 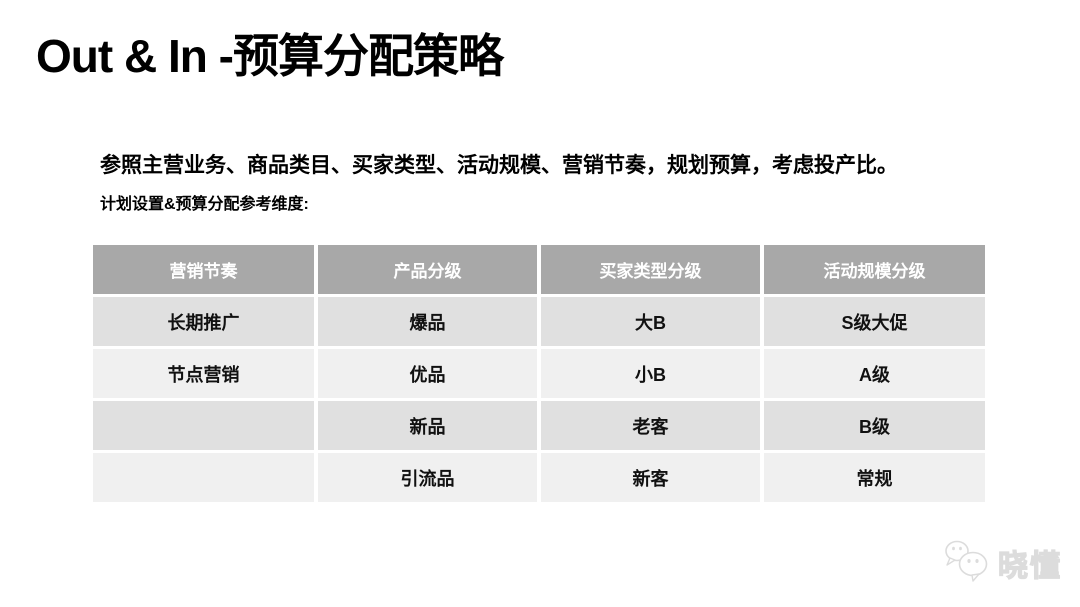 What do you see at coordinates (427, 271) in the screenshot?
I see `header-cell-product-grade: 产品分级` at bounding box center [427, 271].